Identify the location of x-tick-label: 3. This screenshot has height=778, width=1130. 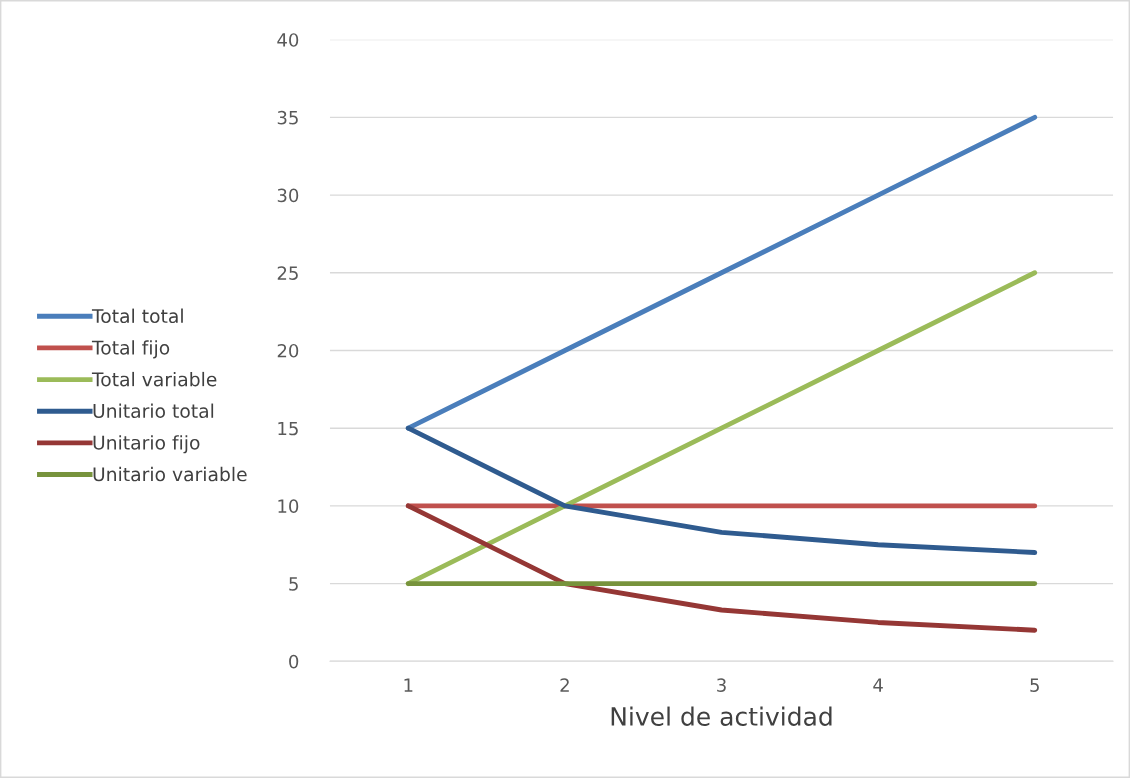
(721, 685).